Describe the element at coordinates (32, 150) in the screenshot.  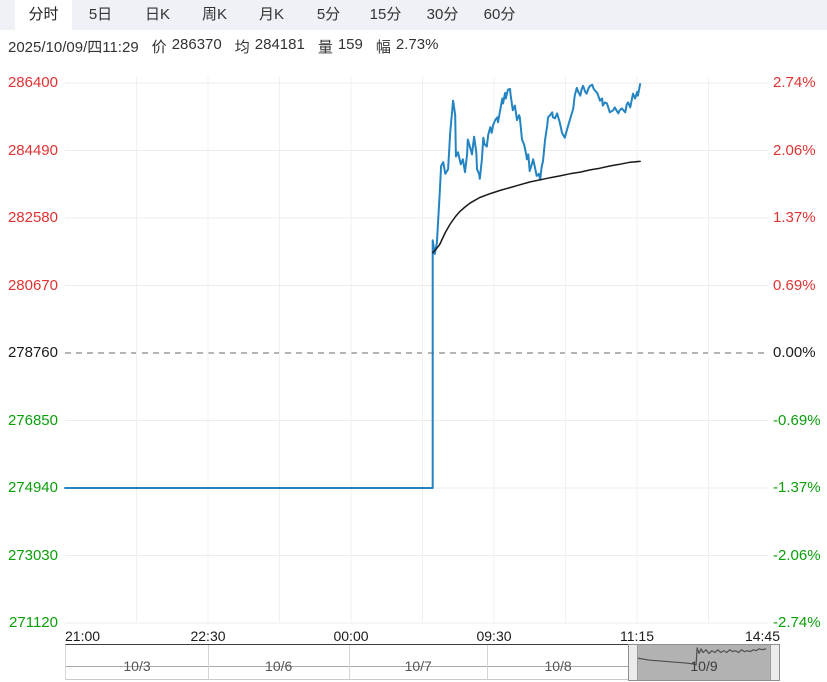
I see `y-axis-price-label: 284490` at that location.